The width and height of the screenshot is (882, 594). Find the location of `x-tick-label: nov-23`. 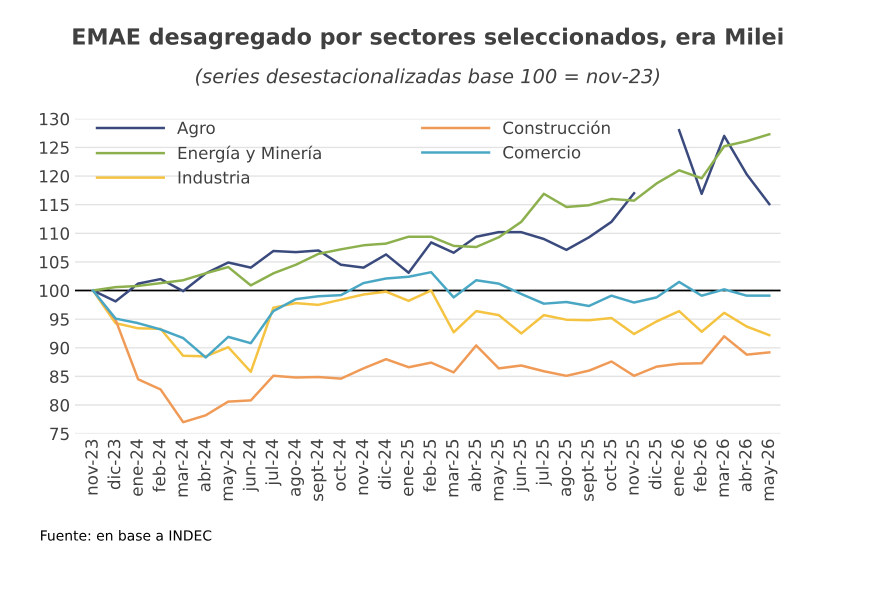

x-tick-label: nov-23 is located at coordinates (91, 467).